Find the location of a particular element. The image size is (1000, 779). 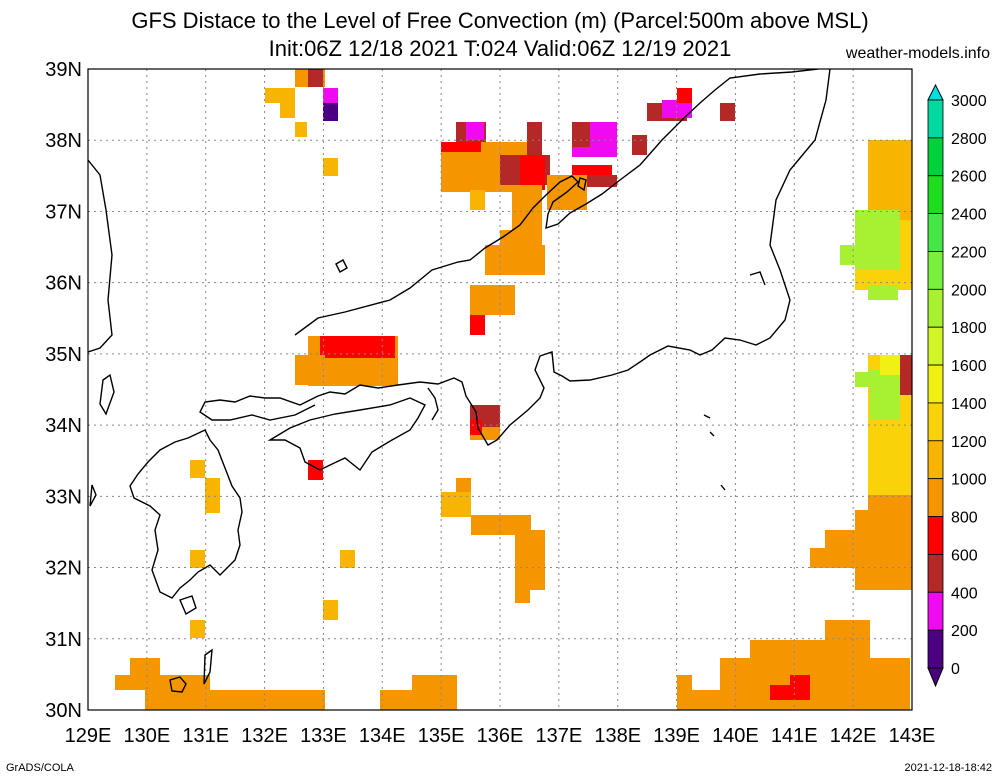

legend-label: 0 is located at coordinates (955, 669).